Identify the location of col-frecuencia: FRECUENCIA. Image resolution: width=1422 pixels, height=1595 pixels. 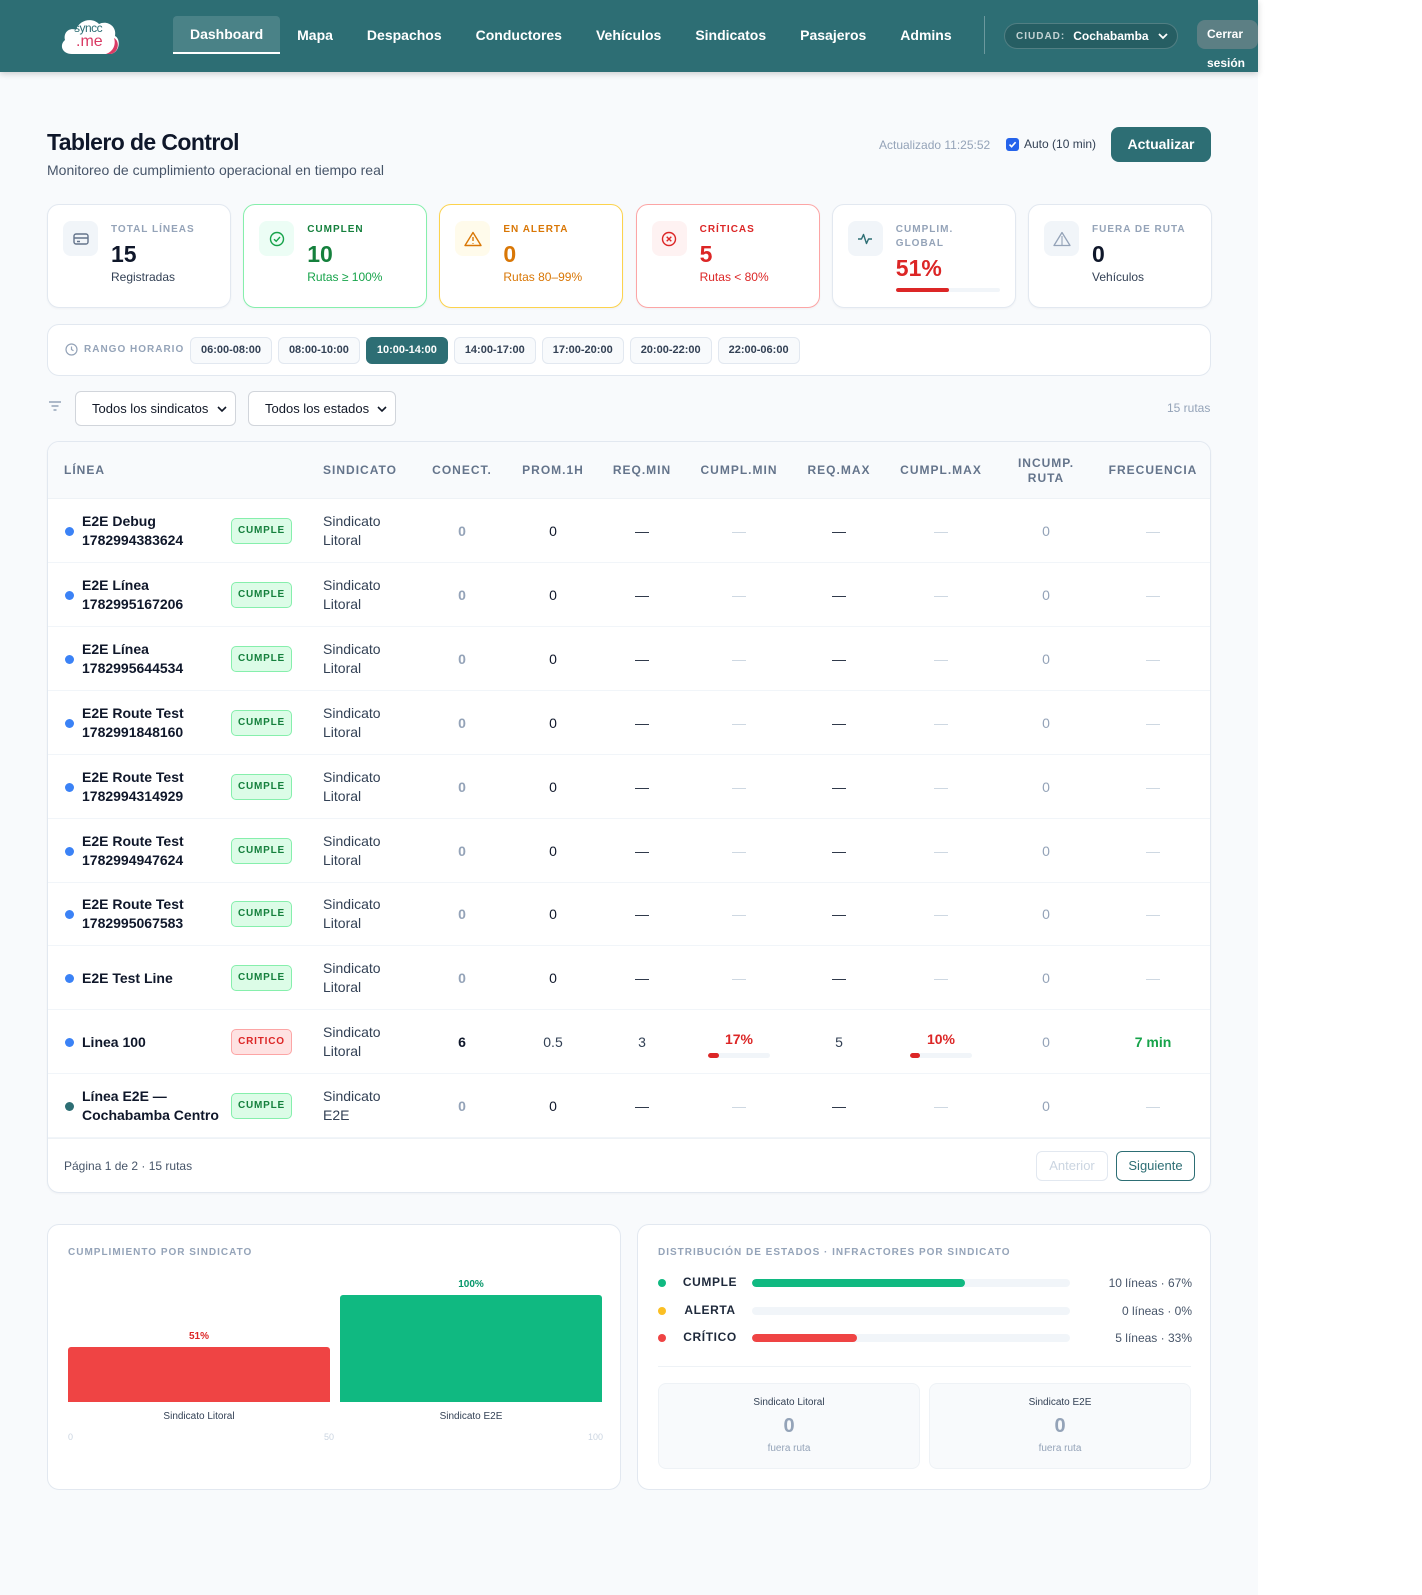
(1153, 470).